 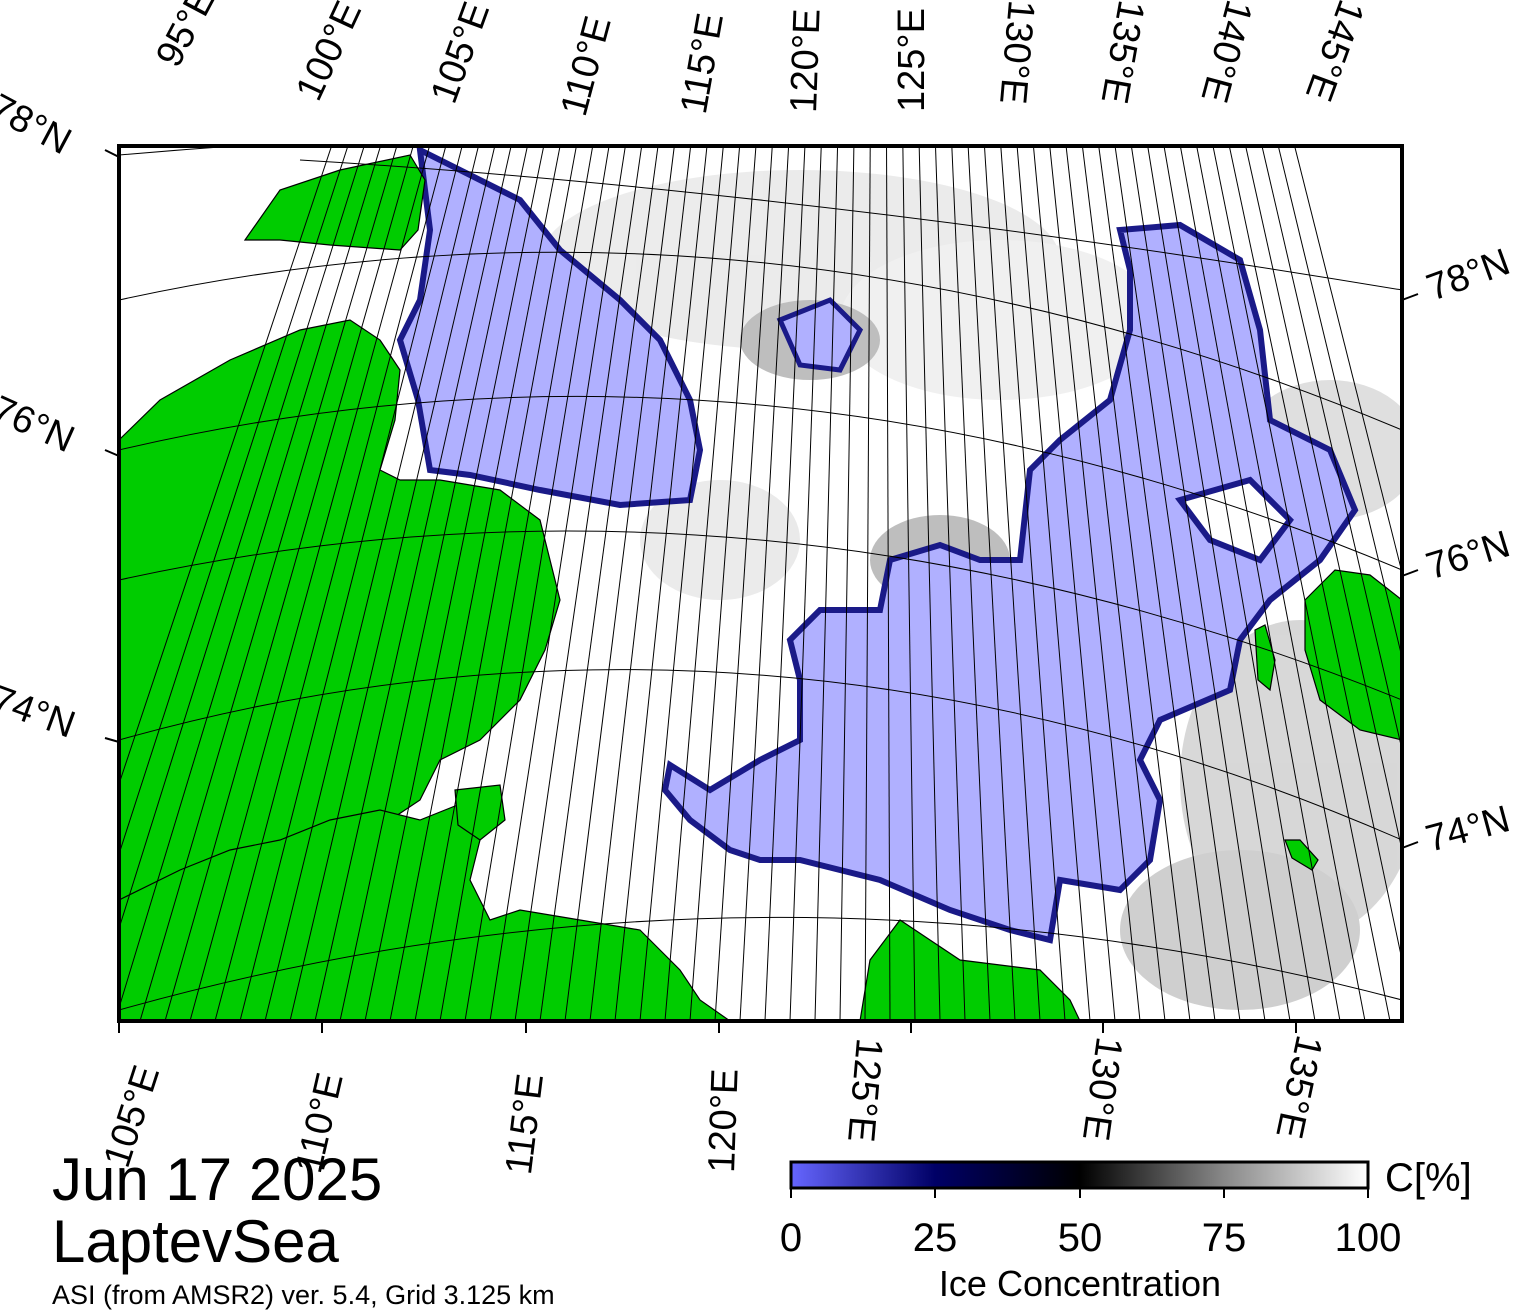 What do you see at coordinates (864, 1090) in the screenshot?
I see `bottom-lon-label: 125°E` at bounding box center [864, 1090].